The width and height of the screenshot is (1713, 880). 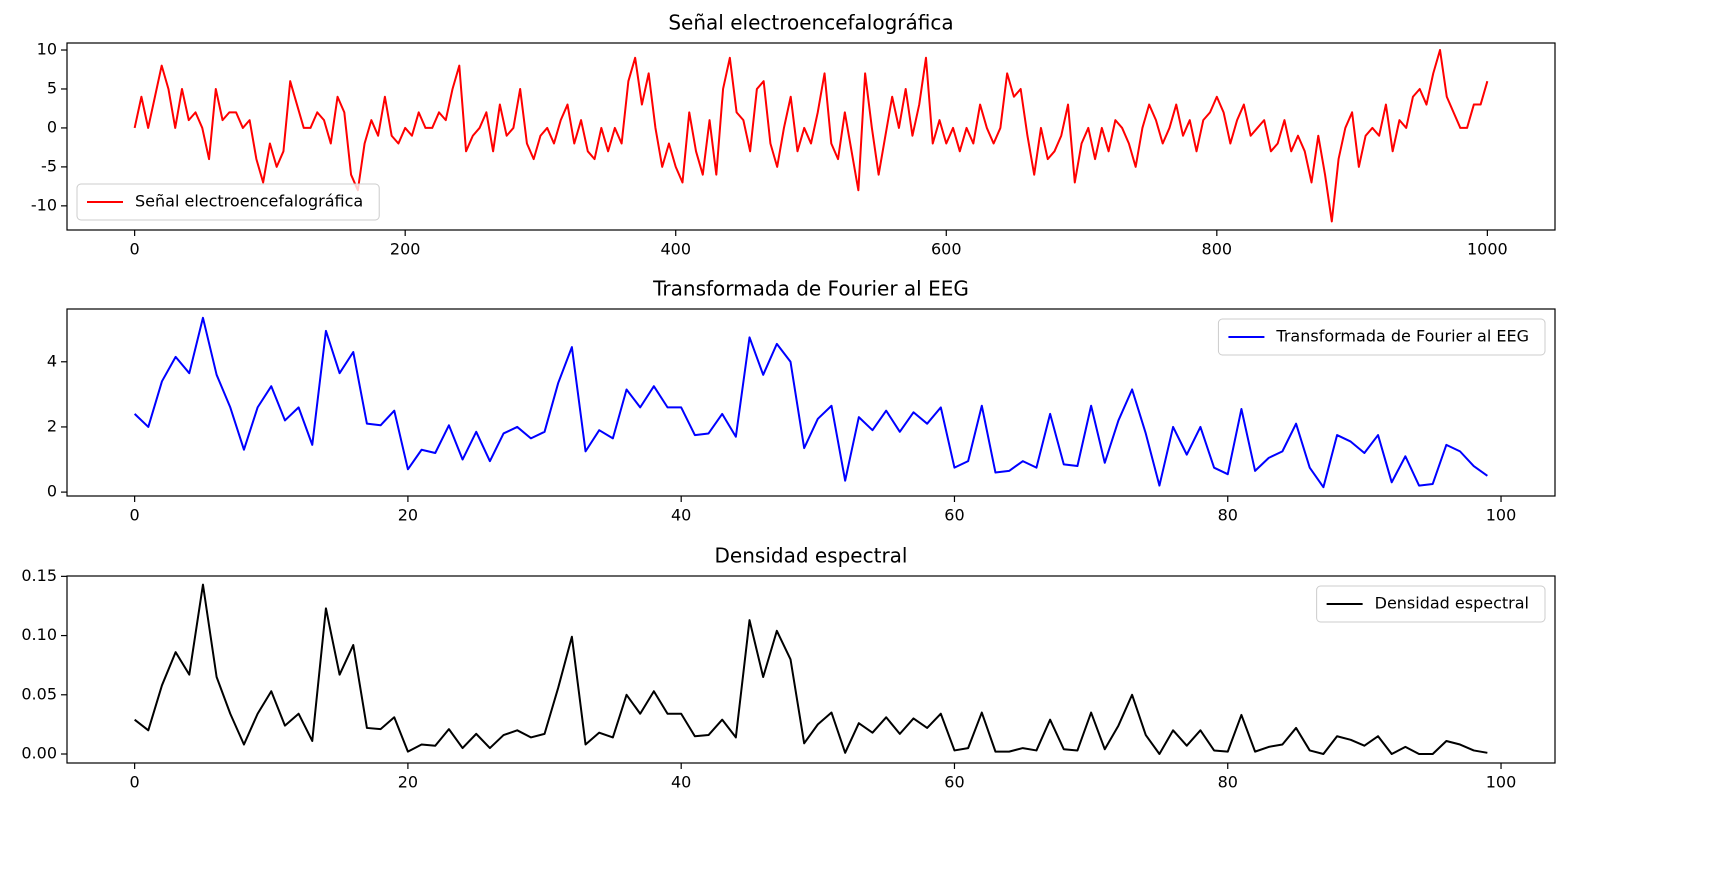 What do you see at coordinates (405, 249) in the screenshot?
I see `x-tick-label: 200` at bounding box center [405, 249].